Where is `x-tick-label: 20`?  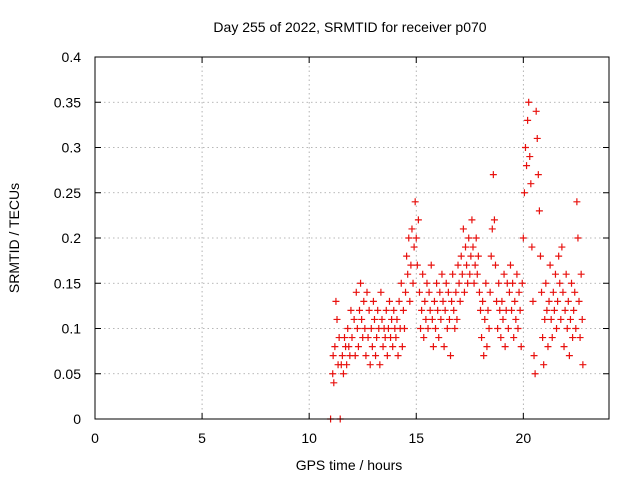 x-tick-label: 20 is located at coordinates (524, 438).